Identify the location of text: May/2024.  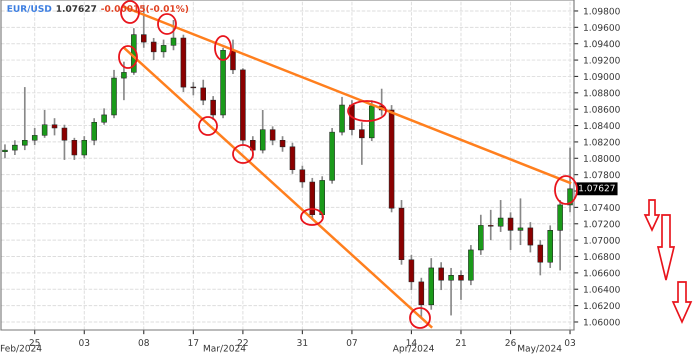
(540, 349).